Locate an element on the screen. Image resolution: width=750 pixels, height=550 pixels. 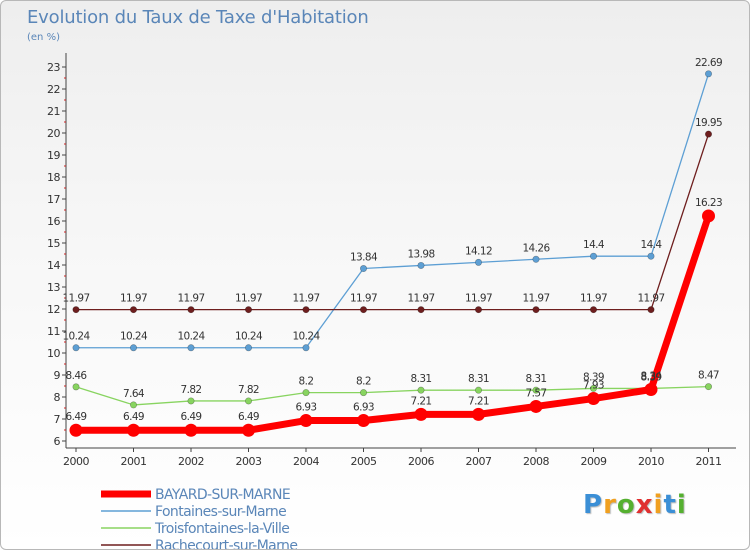
y-tick-label: 7 is located at coordinates (57, 419).